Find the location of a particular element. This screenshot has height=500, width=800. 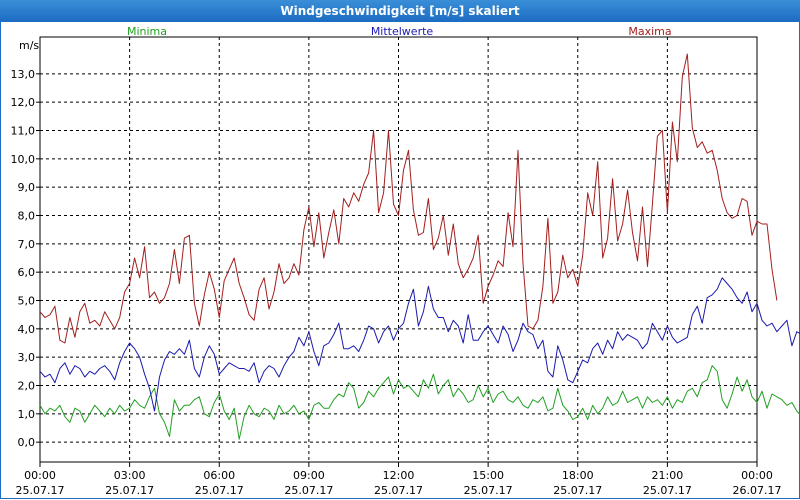

window-title: Windgeschwindigkeit [m/s] skaliert is located at coordinates (400, 11).